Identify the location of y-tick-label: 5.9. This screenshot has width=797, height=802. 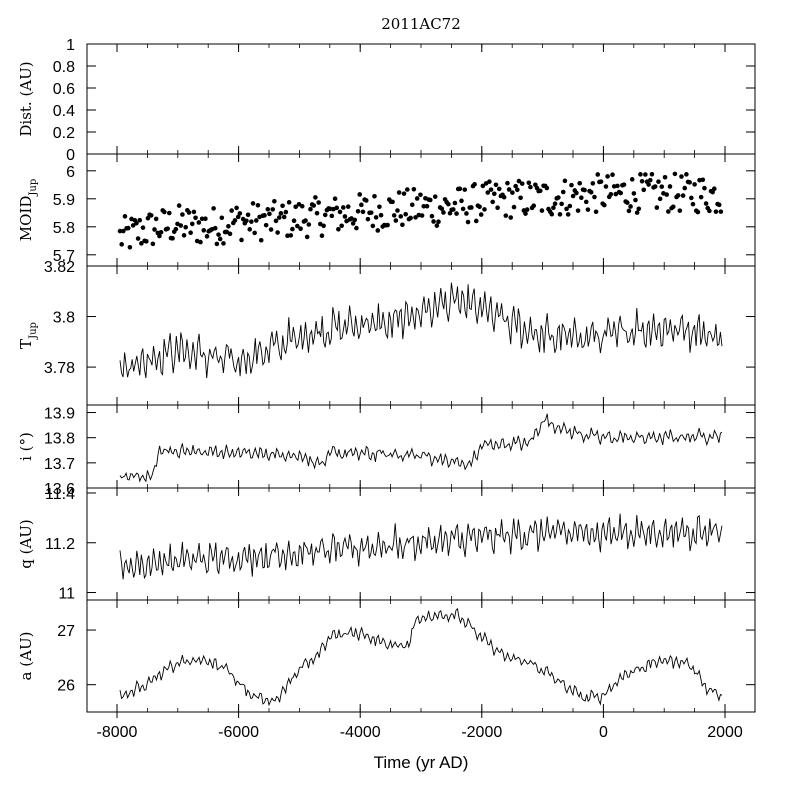
(64, 200).